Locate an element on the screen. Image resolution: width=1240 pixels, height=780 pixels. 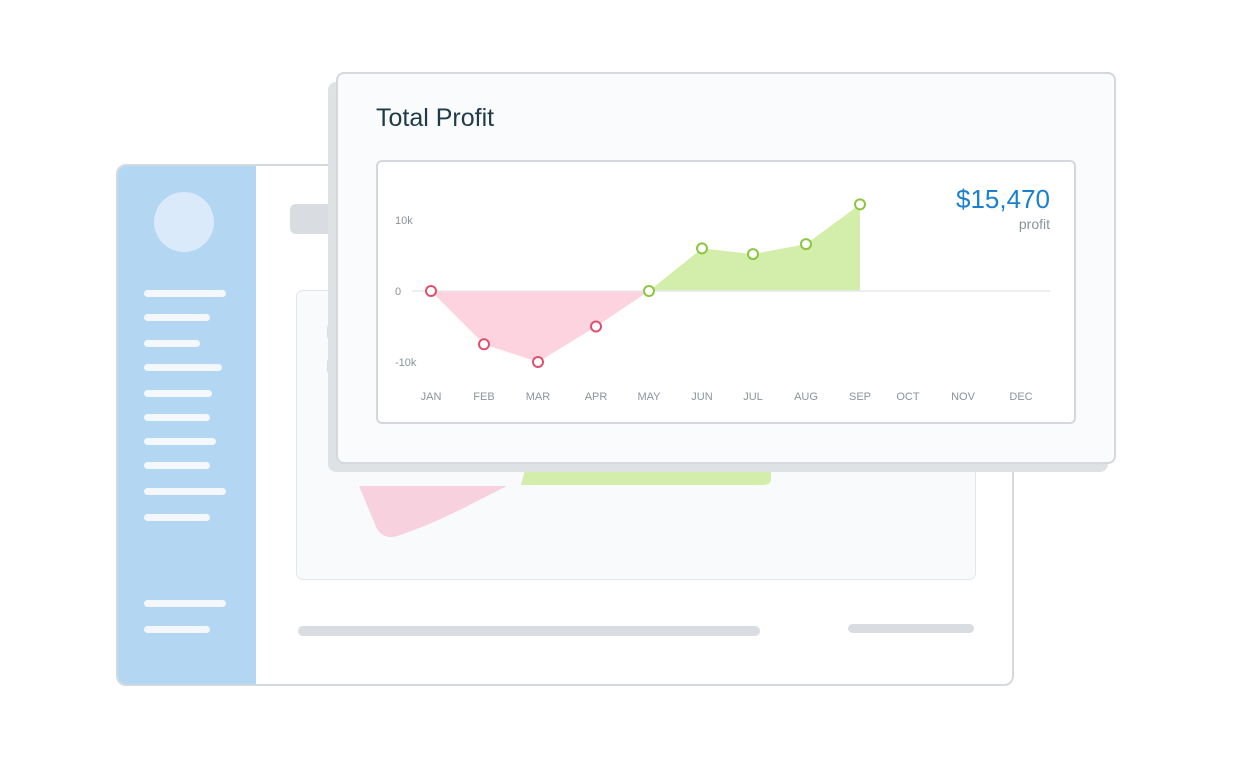
y-tick-label: 10k is located at coordinates (404, 221).